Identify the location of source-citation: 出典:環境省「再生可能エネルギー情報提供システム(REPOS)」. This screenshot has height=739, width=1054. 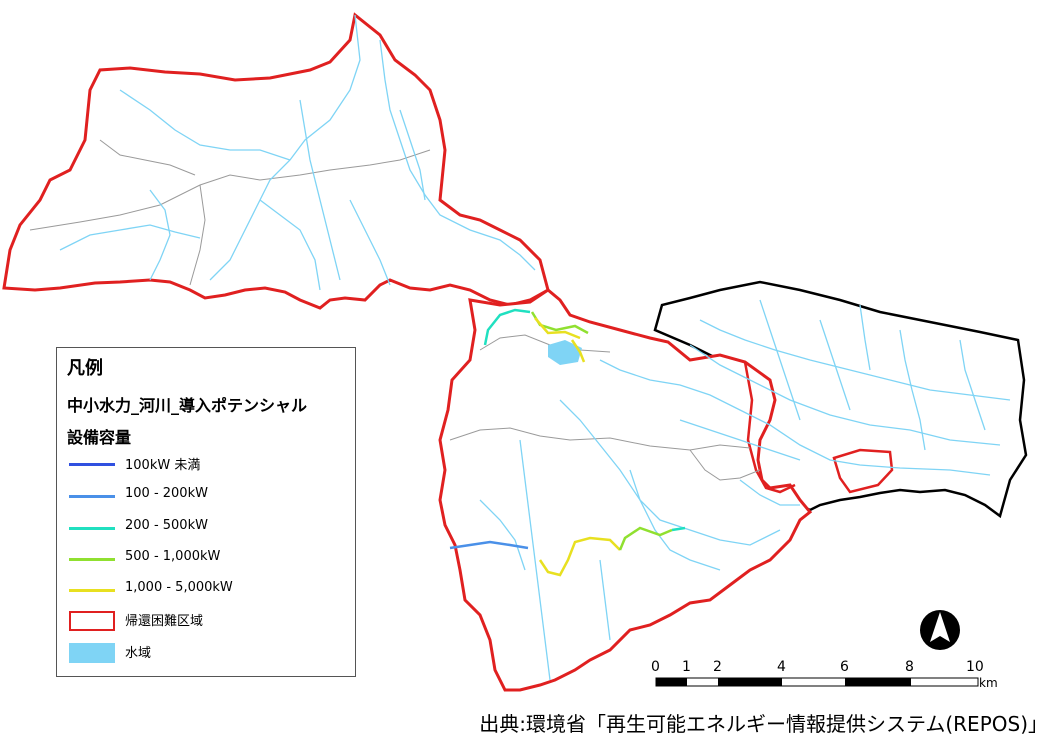
(763, 724).